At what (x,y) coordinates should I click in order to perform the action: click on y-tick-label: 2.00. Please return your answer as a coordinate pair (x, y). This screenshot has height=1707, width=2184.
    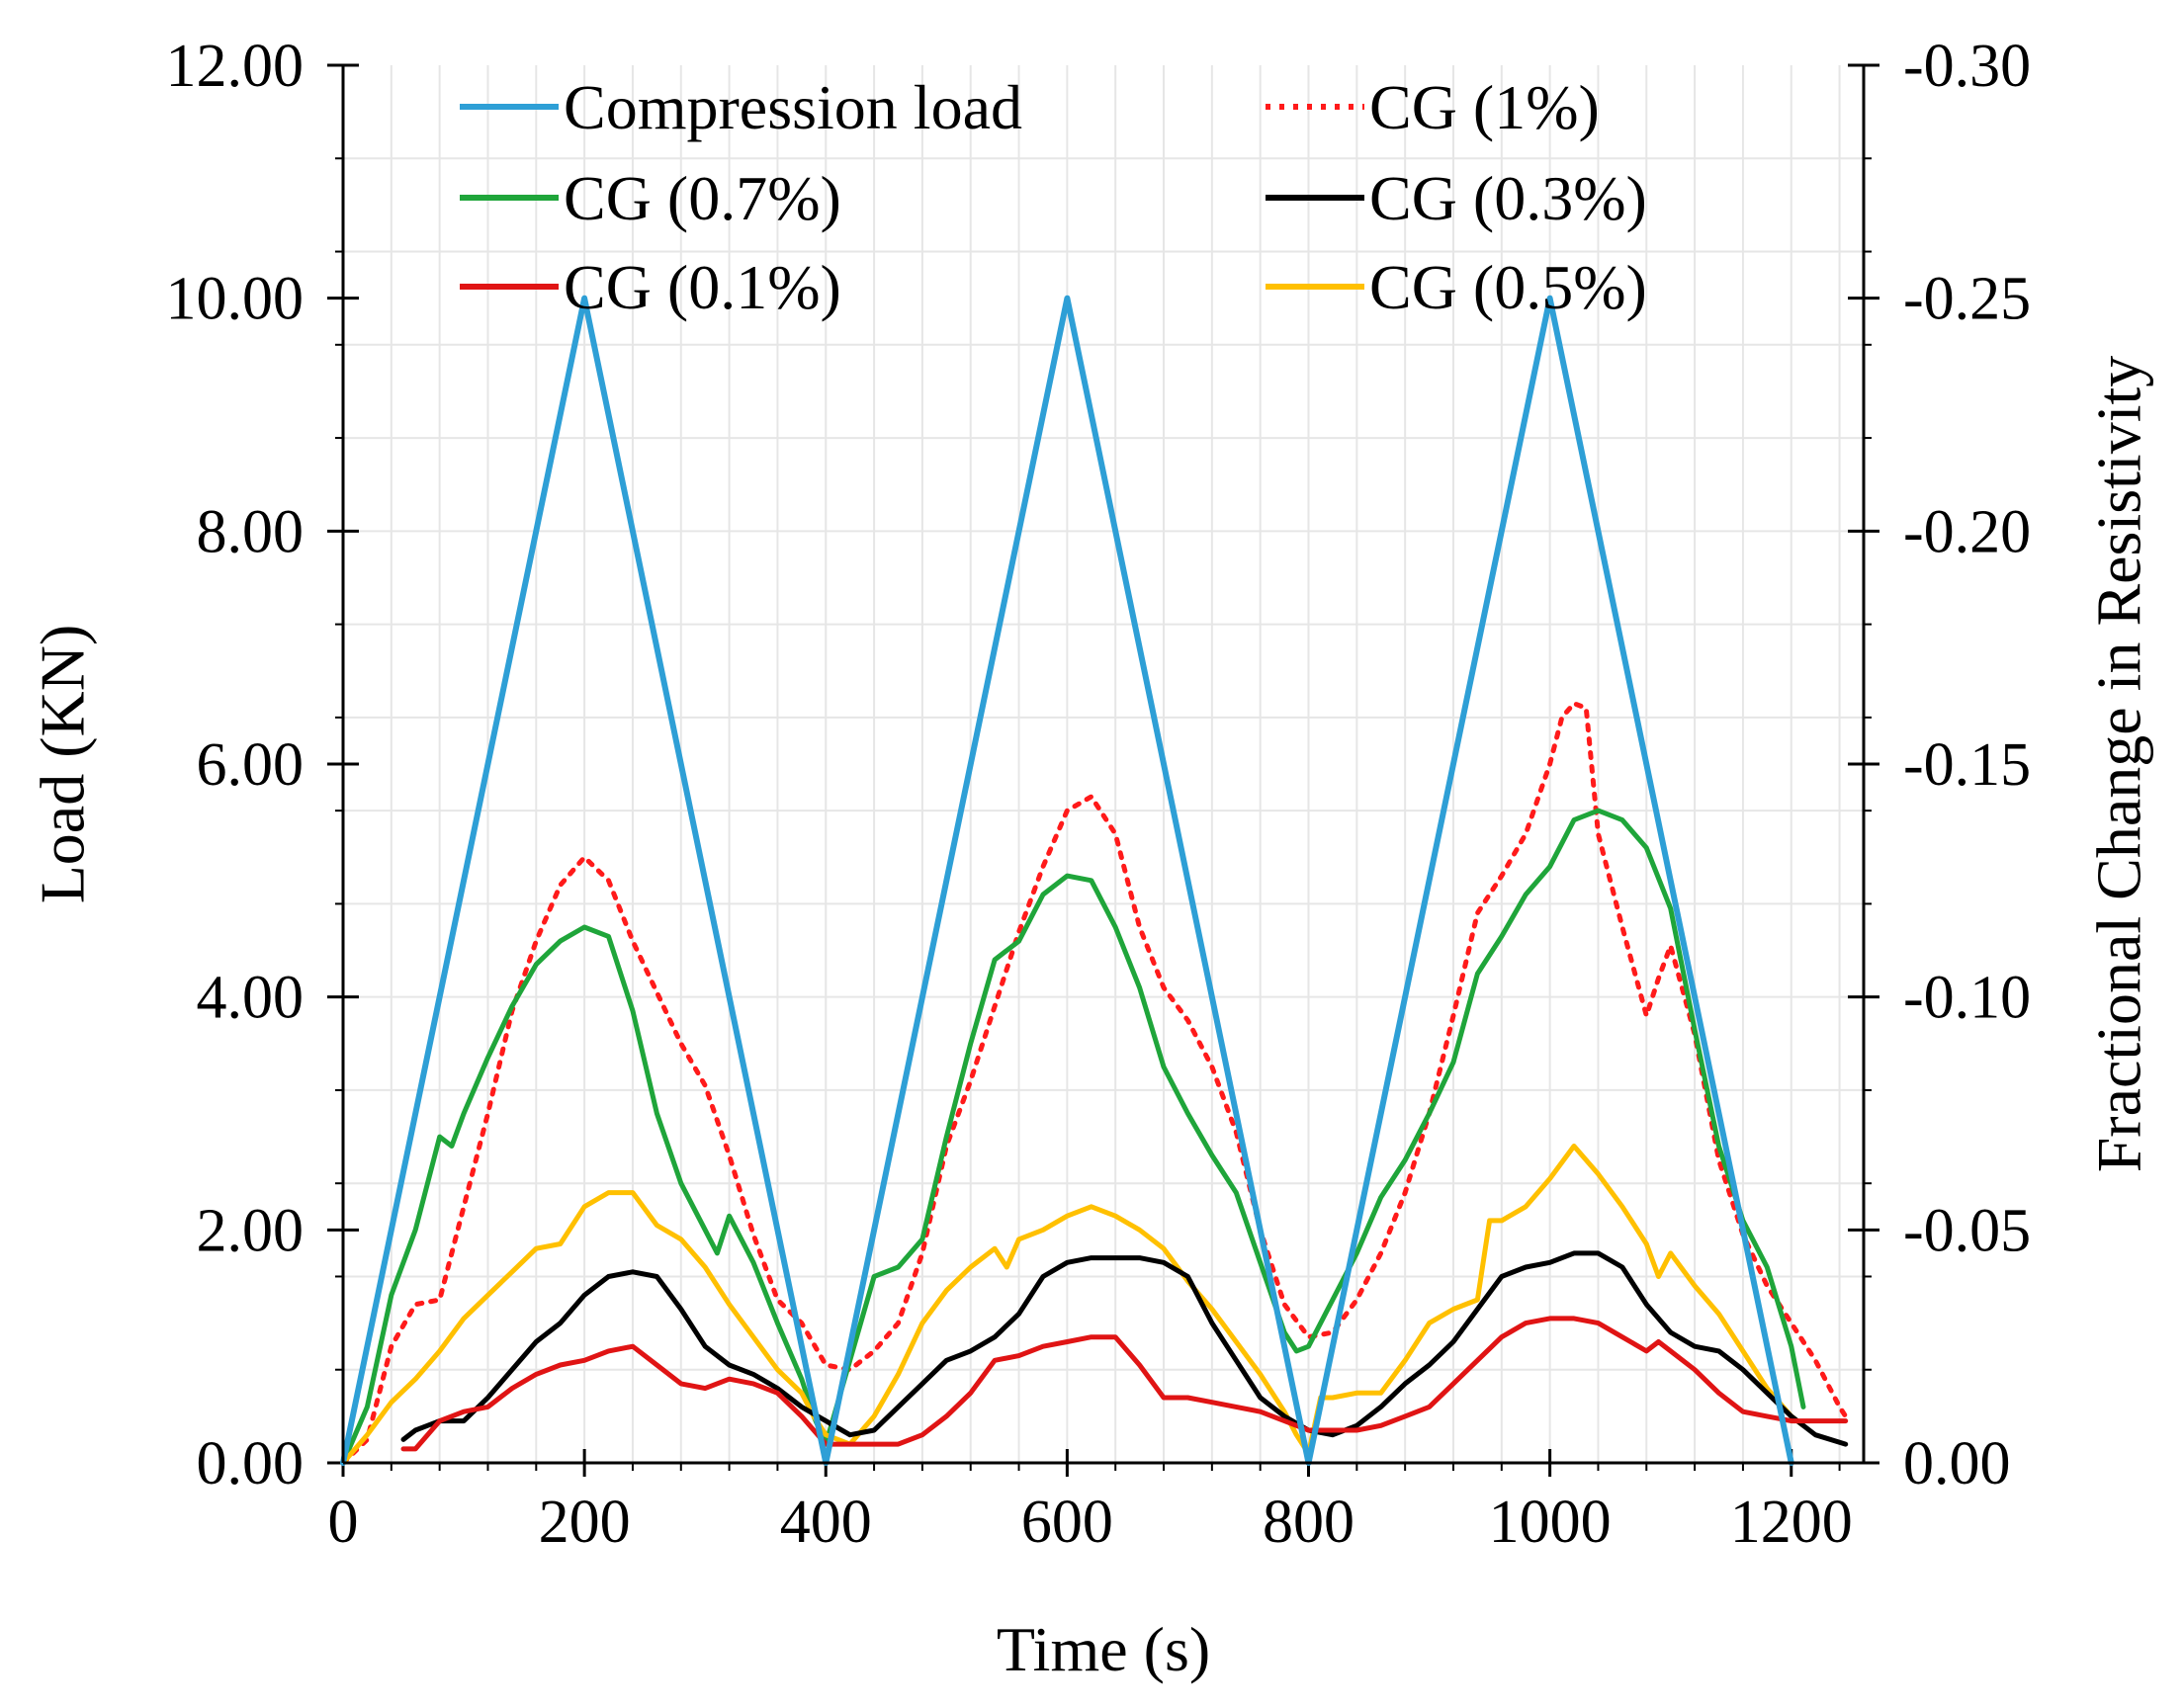
    Looking at the image, I should click on (251, 1230).